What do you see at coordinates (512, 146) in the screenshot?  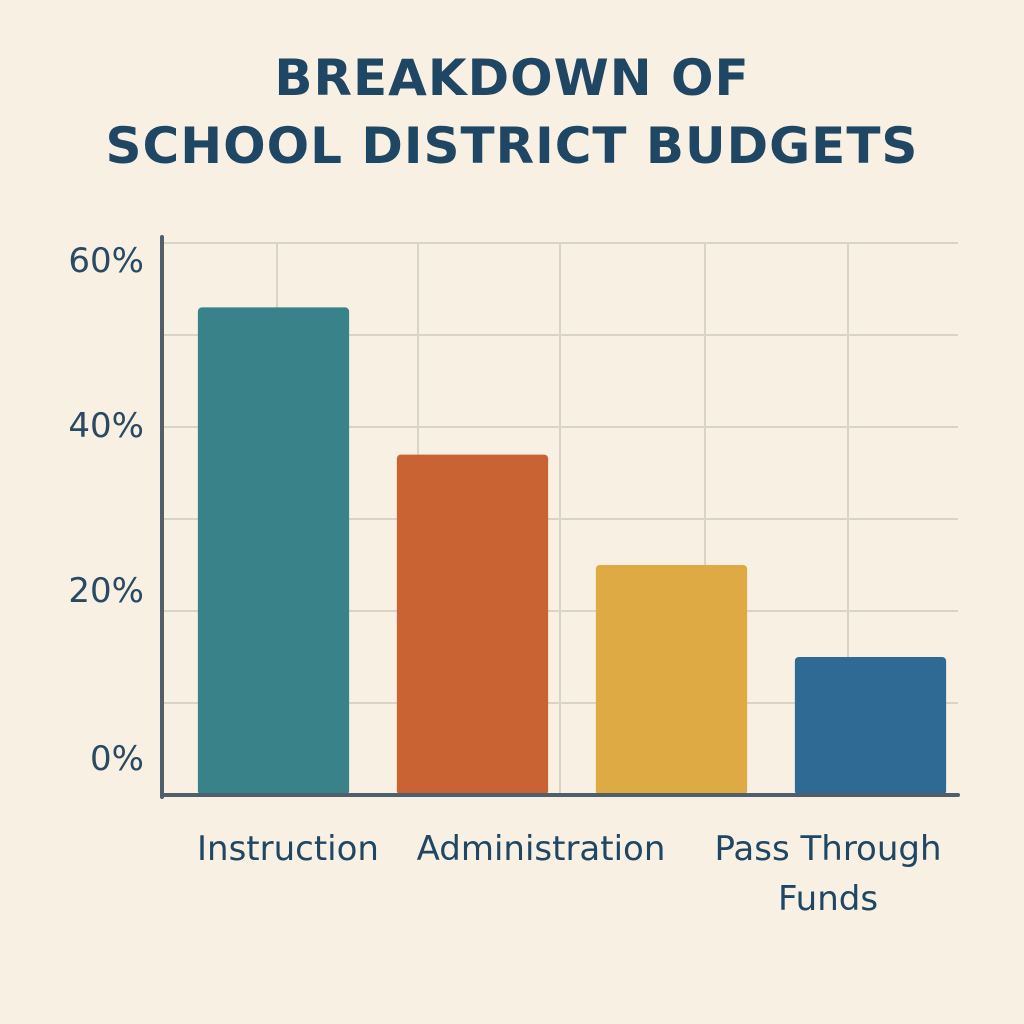 I see `chart-title-line-2: SCHOOL DISTRICT BUDGETS` at bounding box center [512, 146].